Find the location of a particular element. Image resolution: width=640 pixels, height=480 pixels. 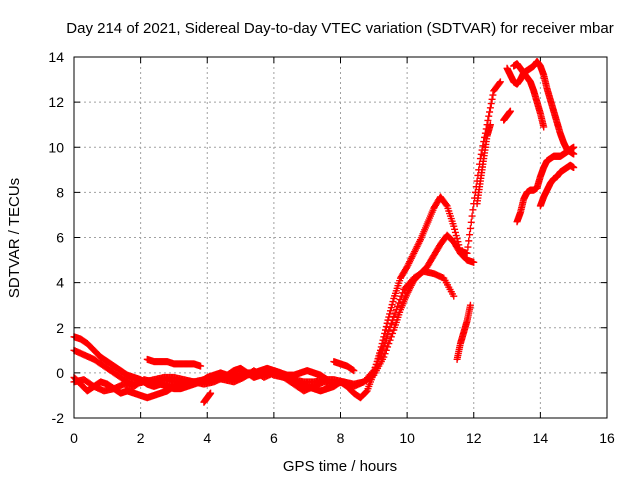

x-tick-label: 2 is located at coordinates (141, 438).